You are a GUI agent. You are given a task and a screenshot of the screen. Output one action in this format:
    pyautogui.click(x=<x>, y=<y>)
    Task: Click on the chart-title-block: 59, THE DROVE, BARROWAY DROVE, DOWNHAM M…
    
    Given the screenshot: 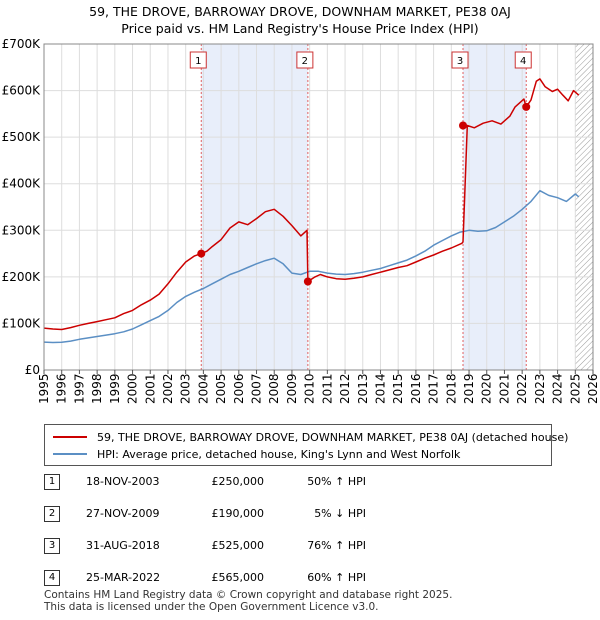 What is the action you would take?
    pyautogui.click(x=300, y=20)
    